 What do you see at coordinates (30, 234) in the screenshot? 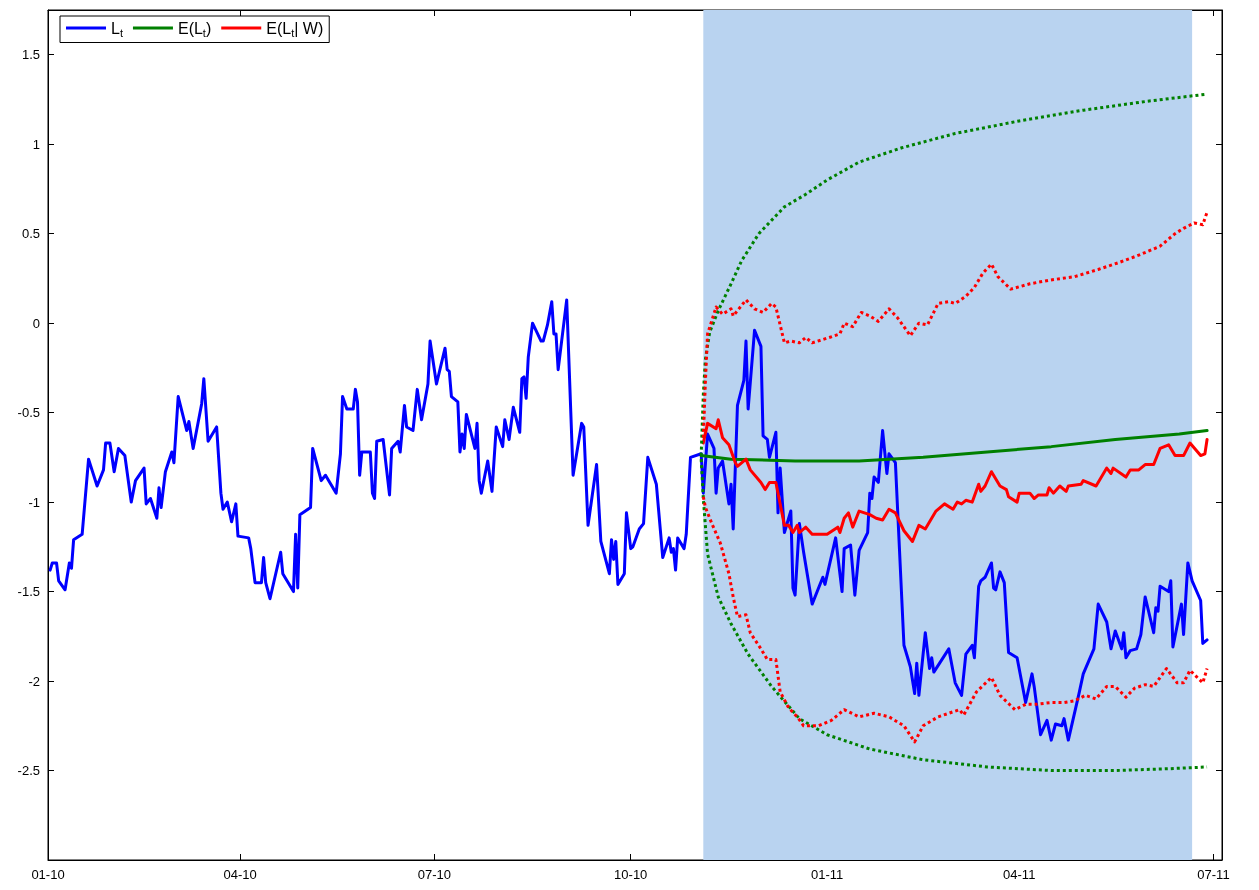
I see `y-tick-label: 0.5` at bounding box center [30, 234].